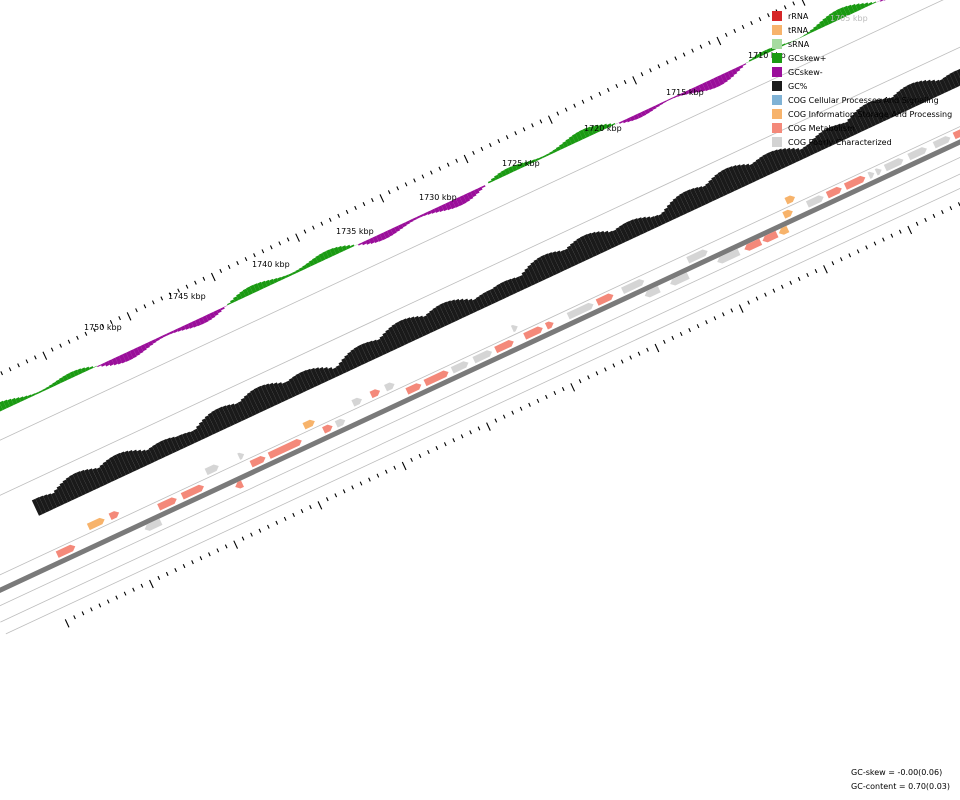 This screenshot has height=800, width=960. Describe the element at coordinates (805, 72) in the screenshot. I see `legend-label: GCskew-` at that location.